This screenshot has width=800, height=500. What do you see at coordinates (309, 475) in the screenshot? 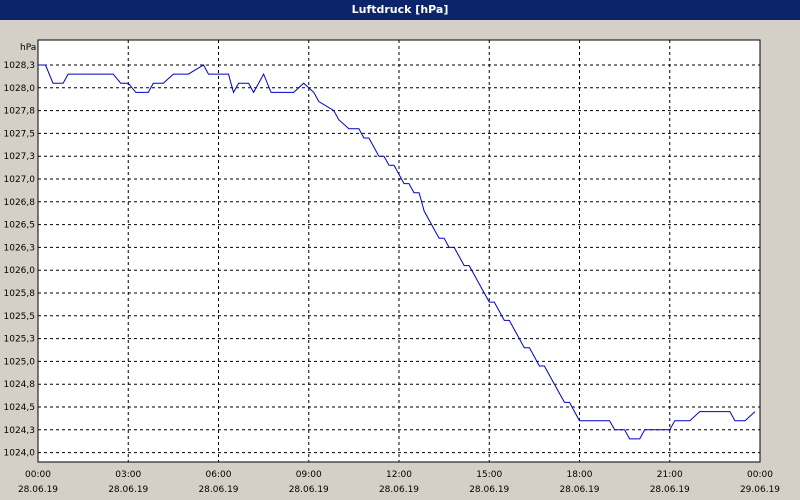
I see `x-tick-time: 09:00` at bounding box center [309, 475].